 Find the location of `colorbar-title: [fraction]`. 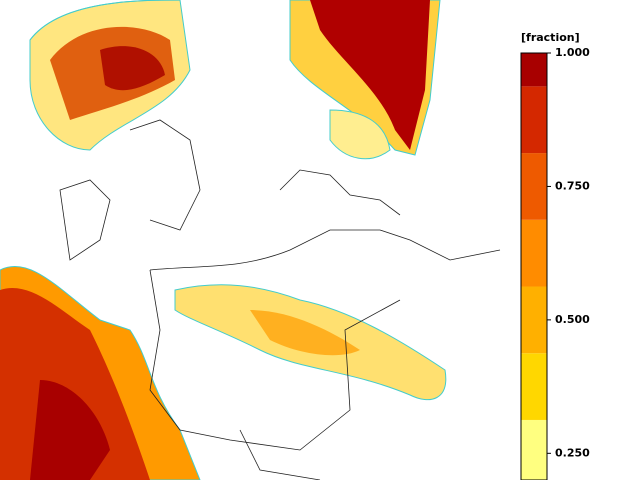

colorbar-title: [fraction] is located at coordinates (550, 37).